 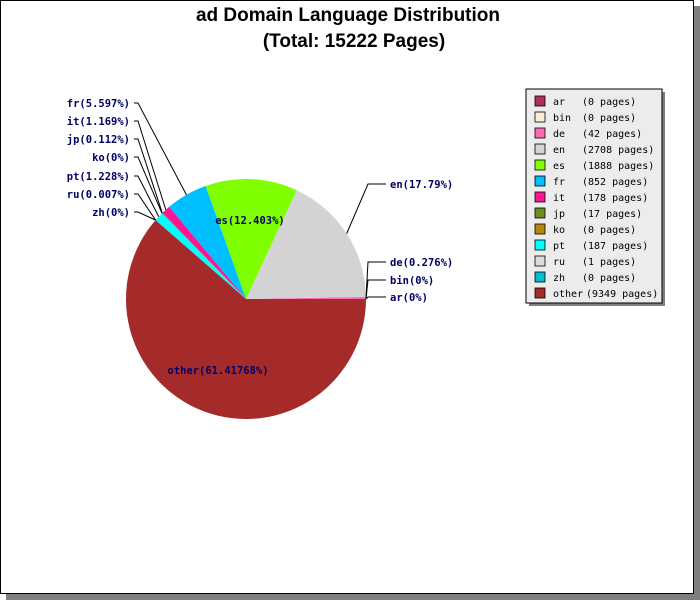 I want to click on legend-key-jp: jp, so click(x=559, y=214).